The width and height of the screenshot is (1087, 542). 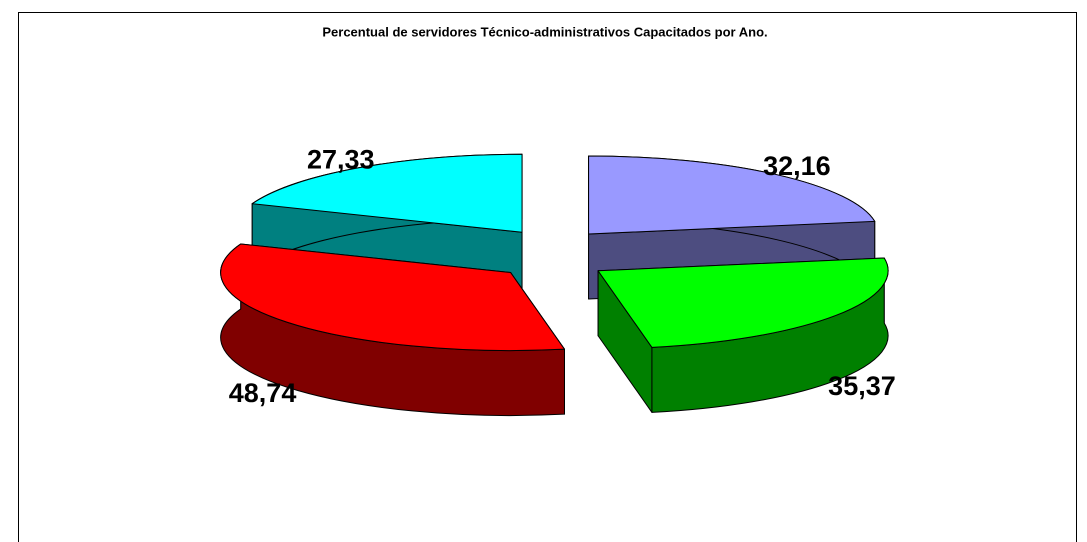 What do you see at coordinates (862, 386) in the screenshot?
I see `data-label: 35,37` at bounding box center [862, 386].